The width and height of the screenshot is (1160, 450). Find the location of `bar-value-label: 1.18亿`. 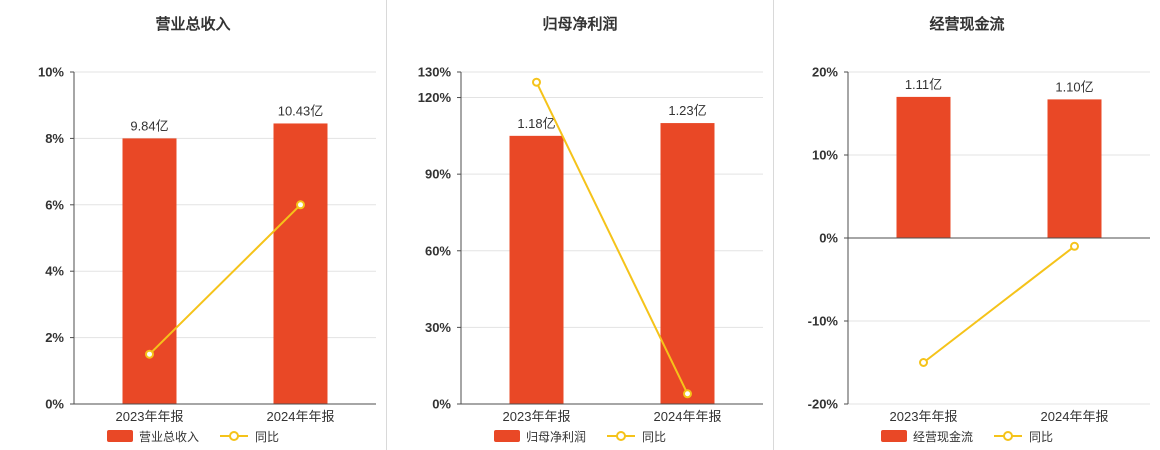

bar-value-label: 1.18亿 is located at coordinates (536, 123).